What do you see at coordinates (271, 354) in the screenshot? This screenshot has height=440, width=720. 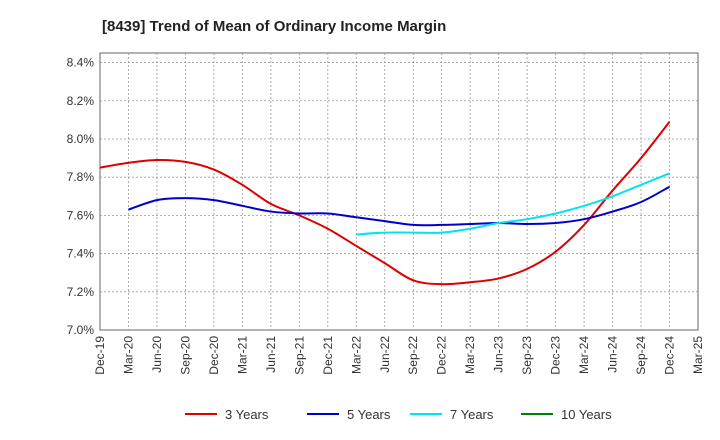 I see `x-tick-label: Jun-21` at bounding box center [271, 354].